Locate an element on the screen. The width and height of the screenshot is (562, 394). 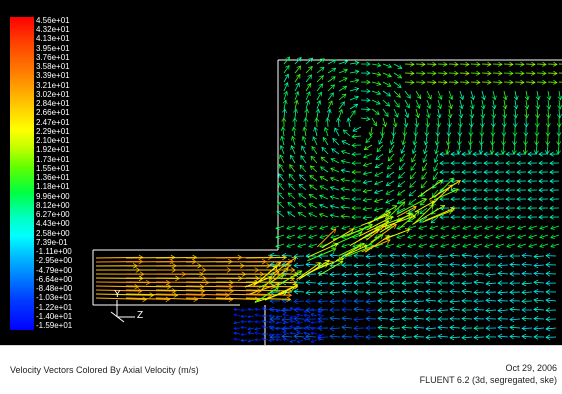
solver-info: FLUENT 6.2 (3d, segregated, ske) is located at coordinates (488, 380).